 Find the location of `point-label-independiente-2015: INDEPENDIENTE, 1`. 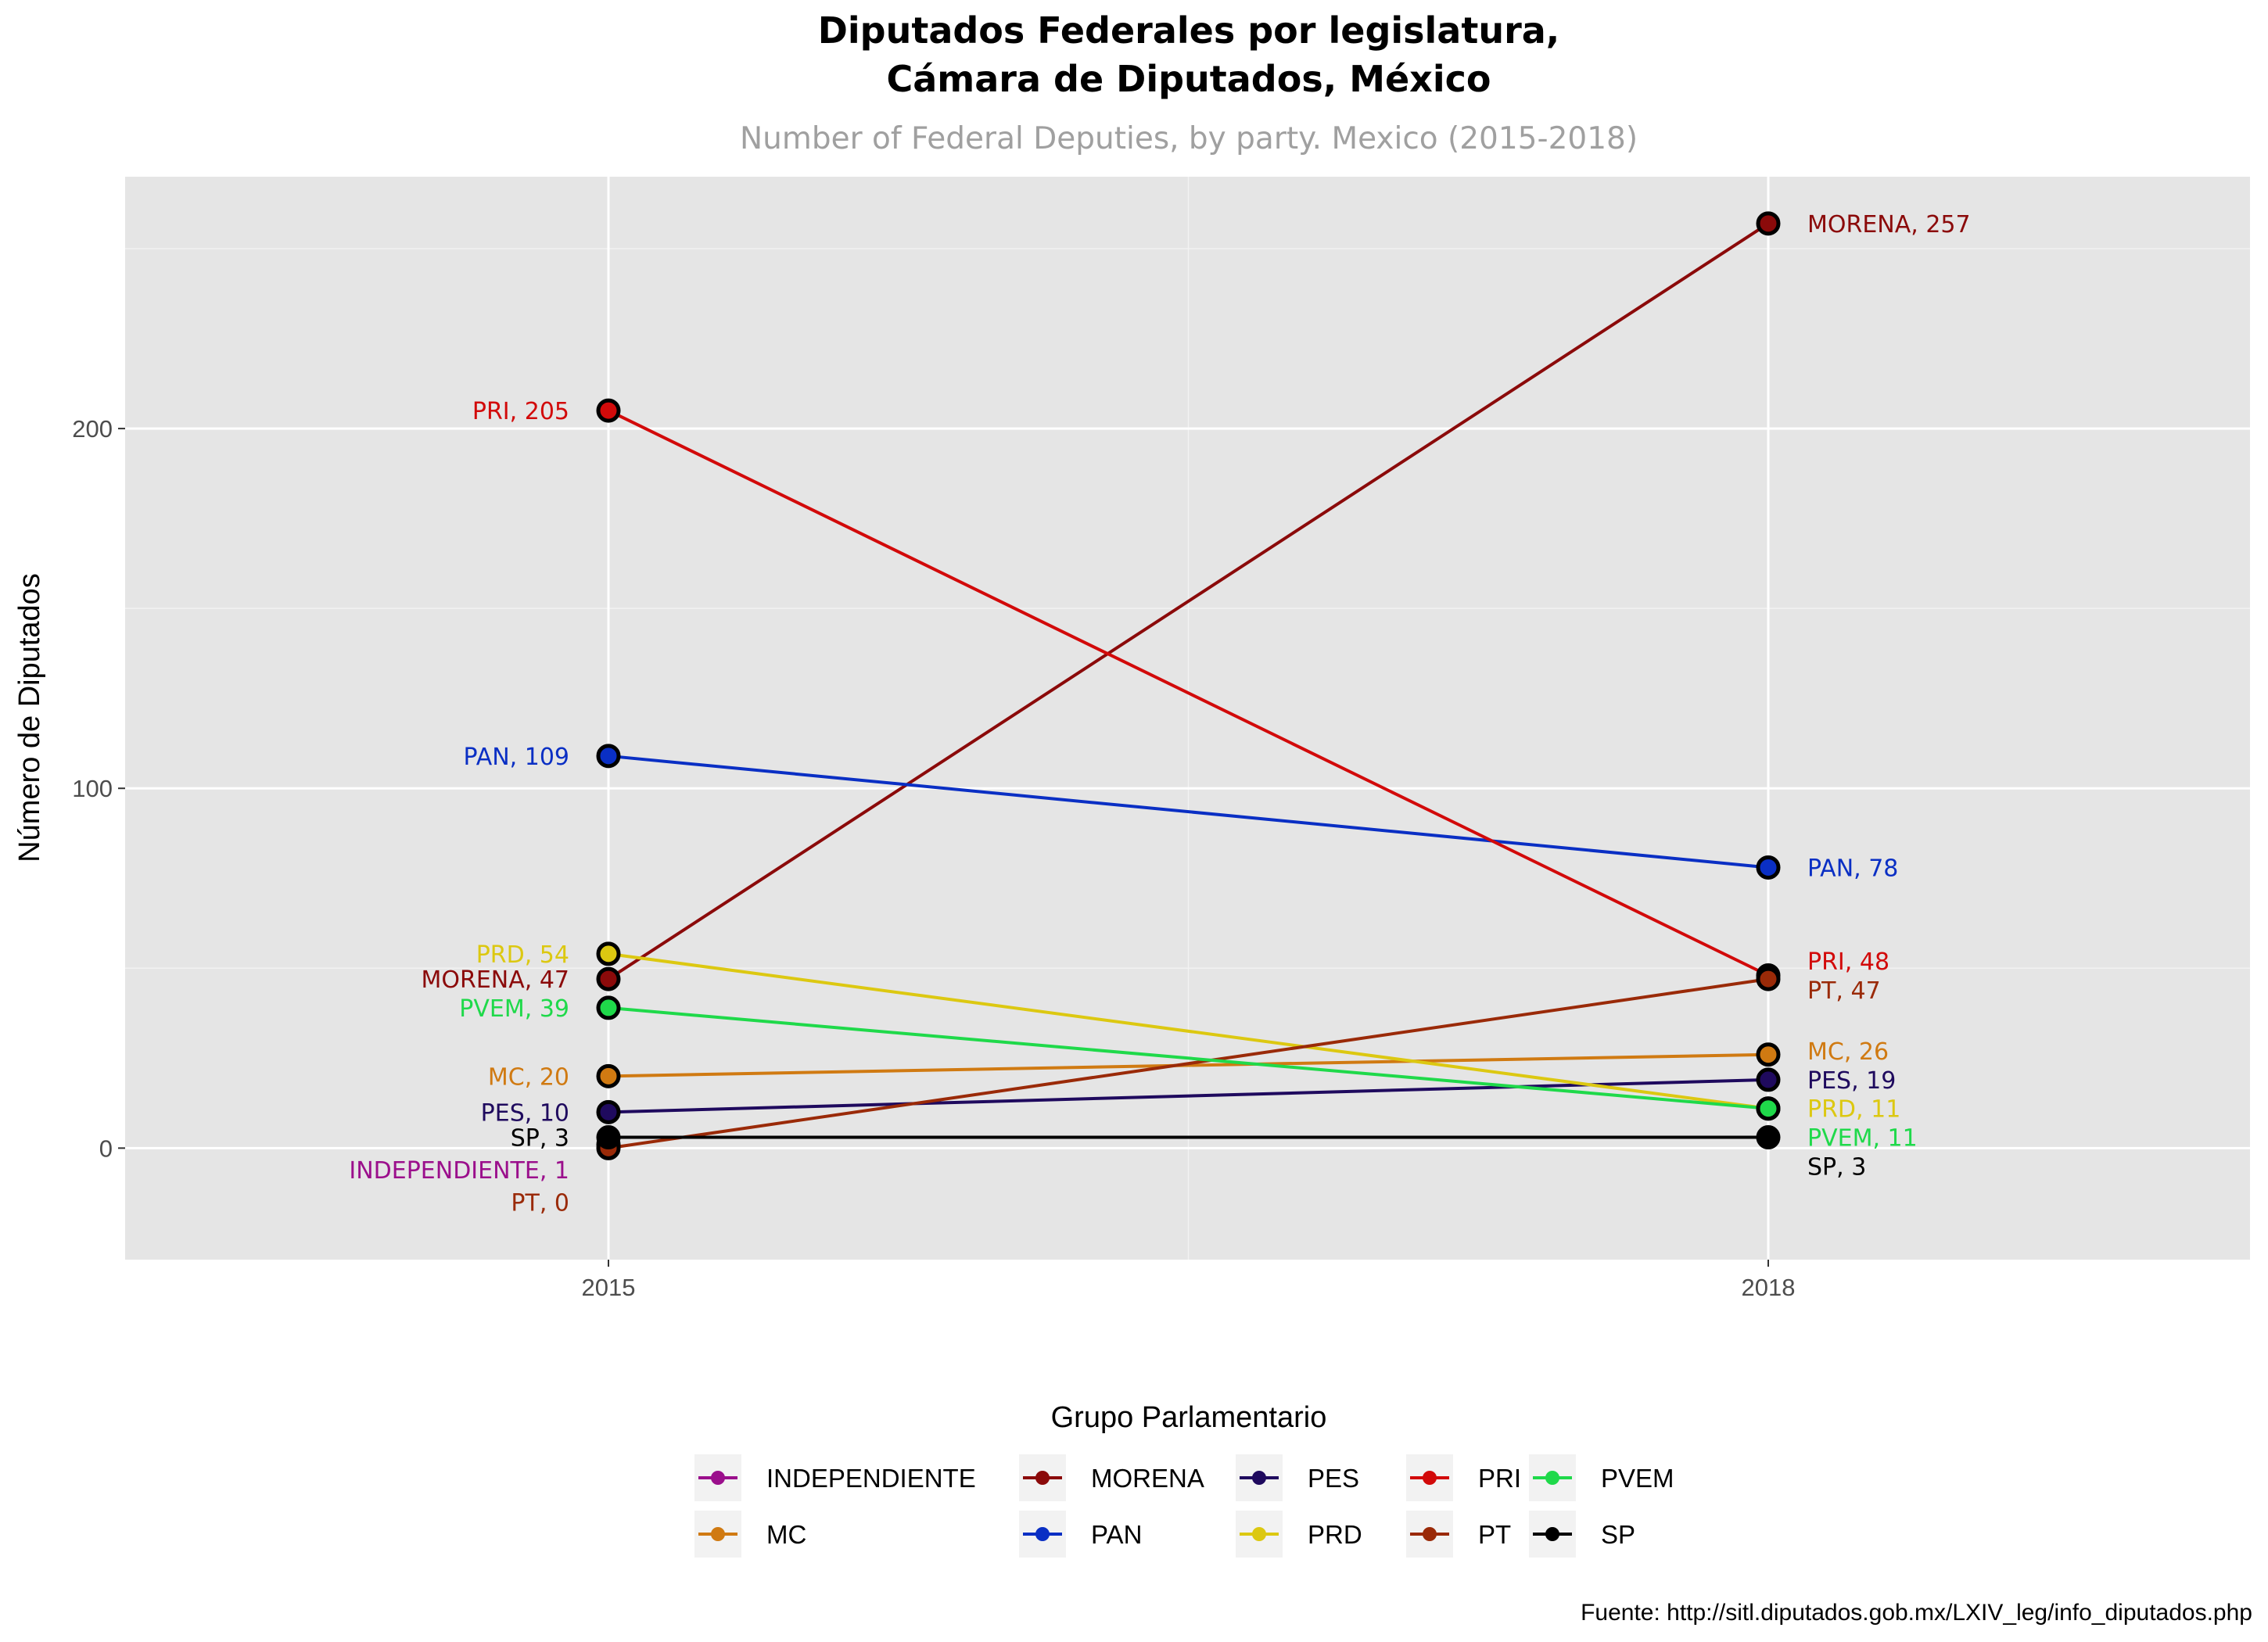

point-label-independiente-2015: INDEPENDIENTE, 1 is located at coordinates (459, 1171).